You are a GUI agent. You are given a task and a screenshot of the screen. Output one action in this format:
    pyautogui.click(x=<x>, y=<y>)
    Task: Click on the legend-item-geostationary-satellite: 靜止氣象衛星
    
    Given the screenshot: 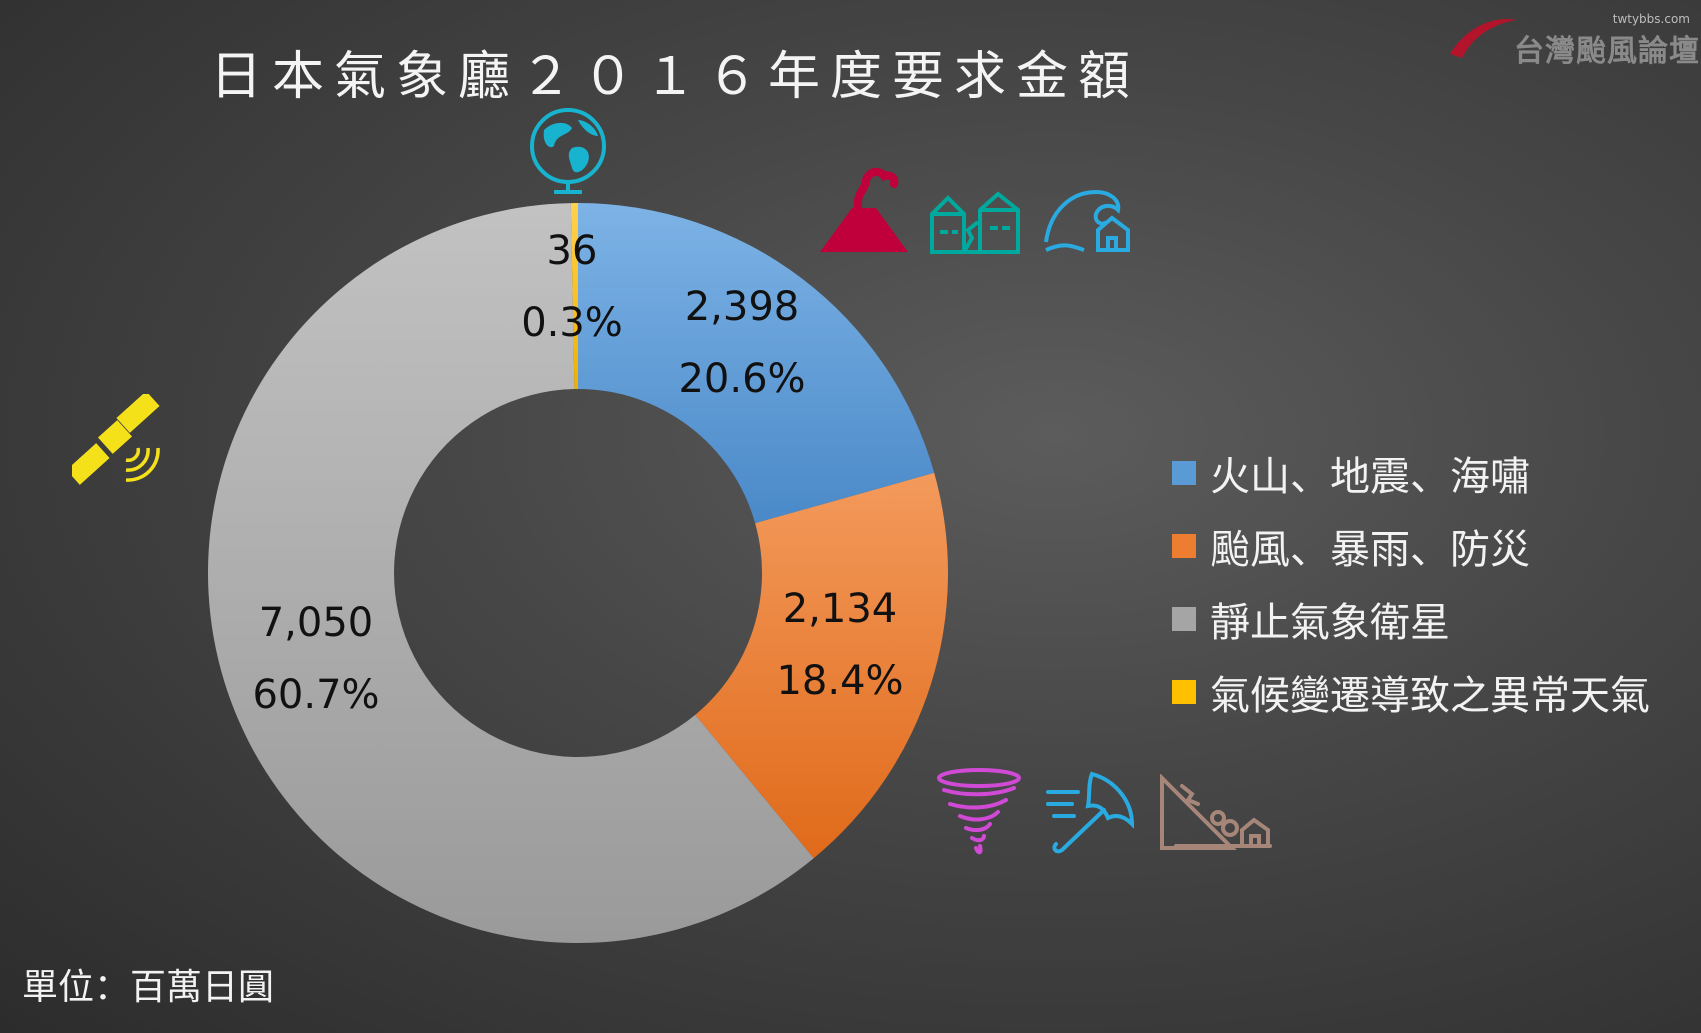 What is the action you would take?
    pyautogui.click(x=1411, y=618)
    